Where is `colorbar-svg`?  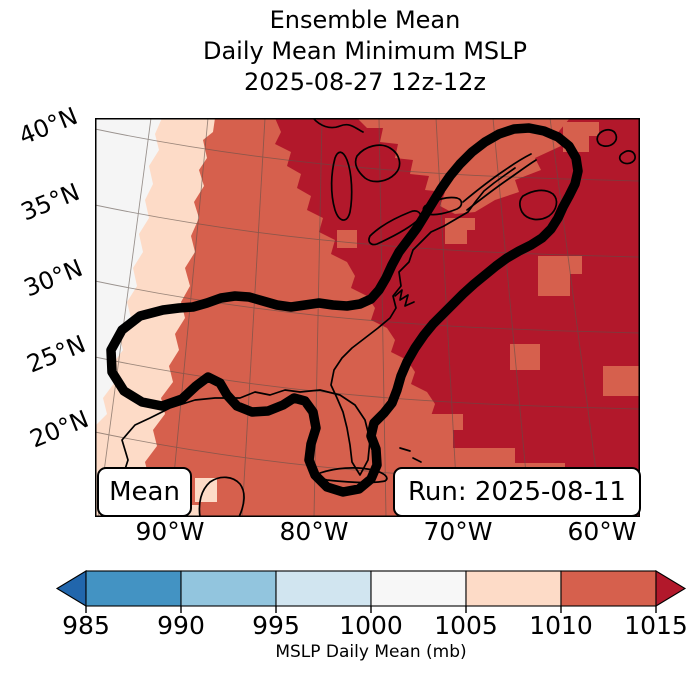 colorbar-svg is located at coordinates (371, 591).